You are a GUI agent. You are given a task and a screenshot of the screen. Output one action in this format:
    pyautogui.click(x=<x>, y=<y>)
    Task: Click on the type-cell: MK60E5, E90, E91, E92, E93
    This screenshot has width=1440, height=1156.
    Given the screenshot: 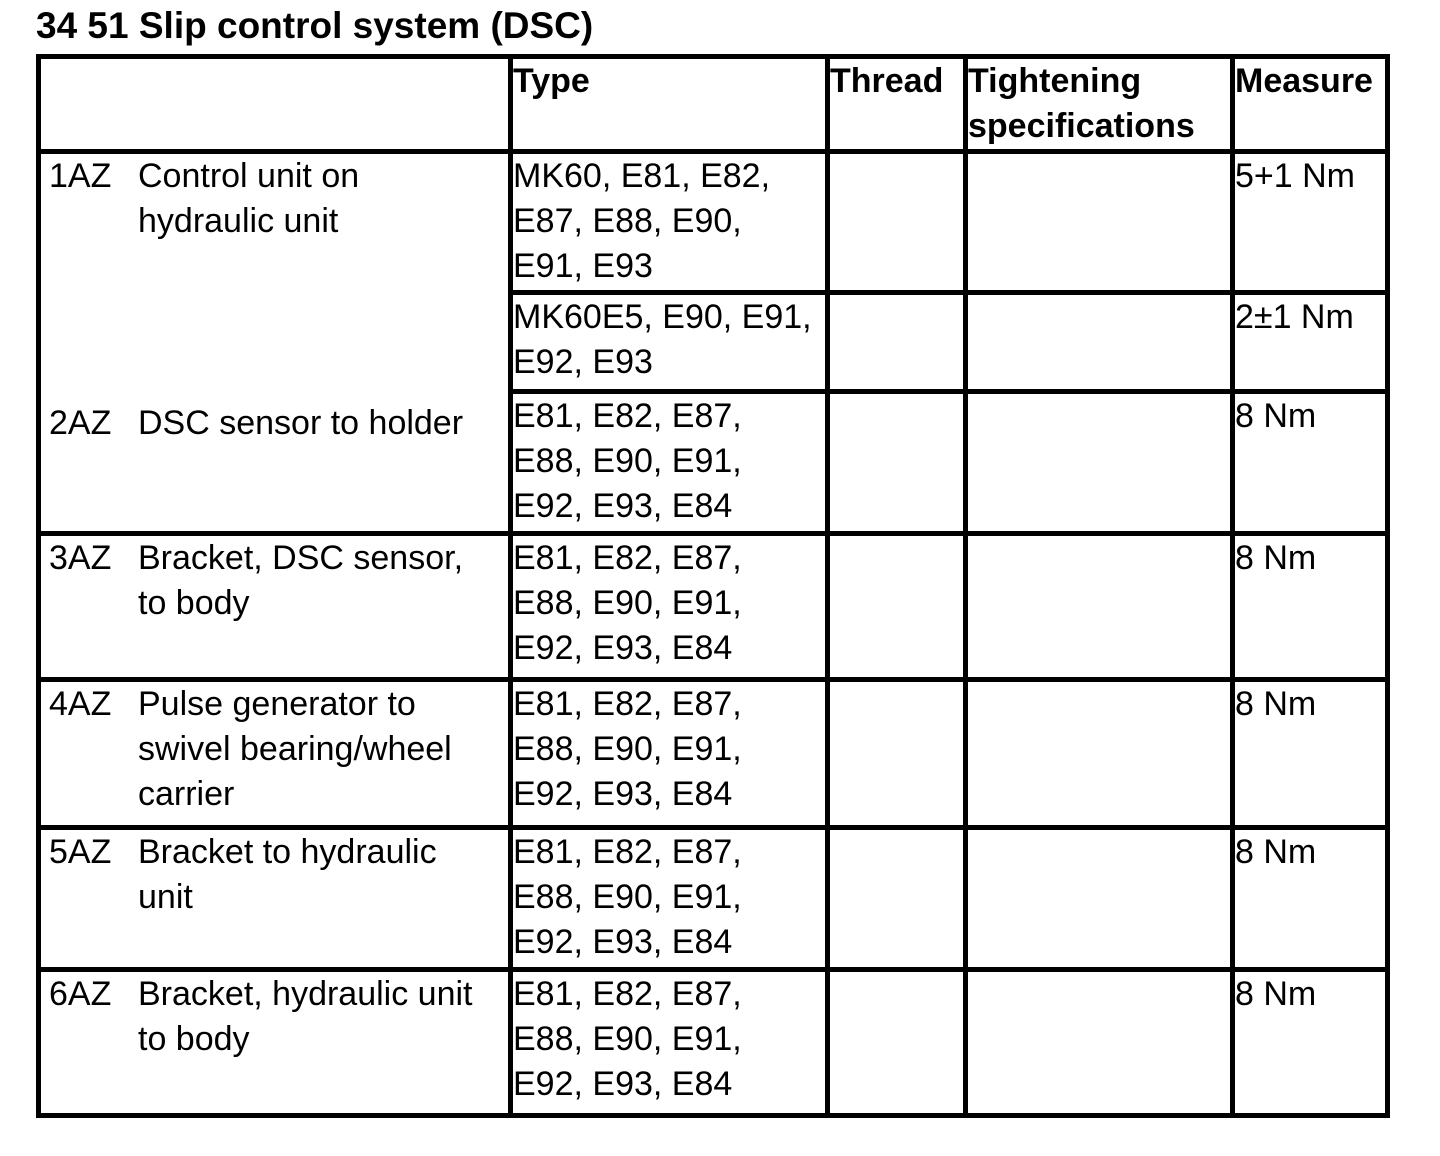 What is the action you would take?
    pyautogui.click(x=669, y=342)
    